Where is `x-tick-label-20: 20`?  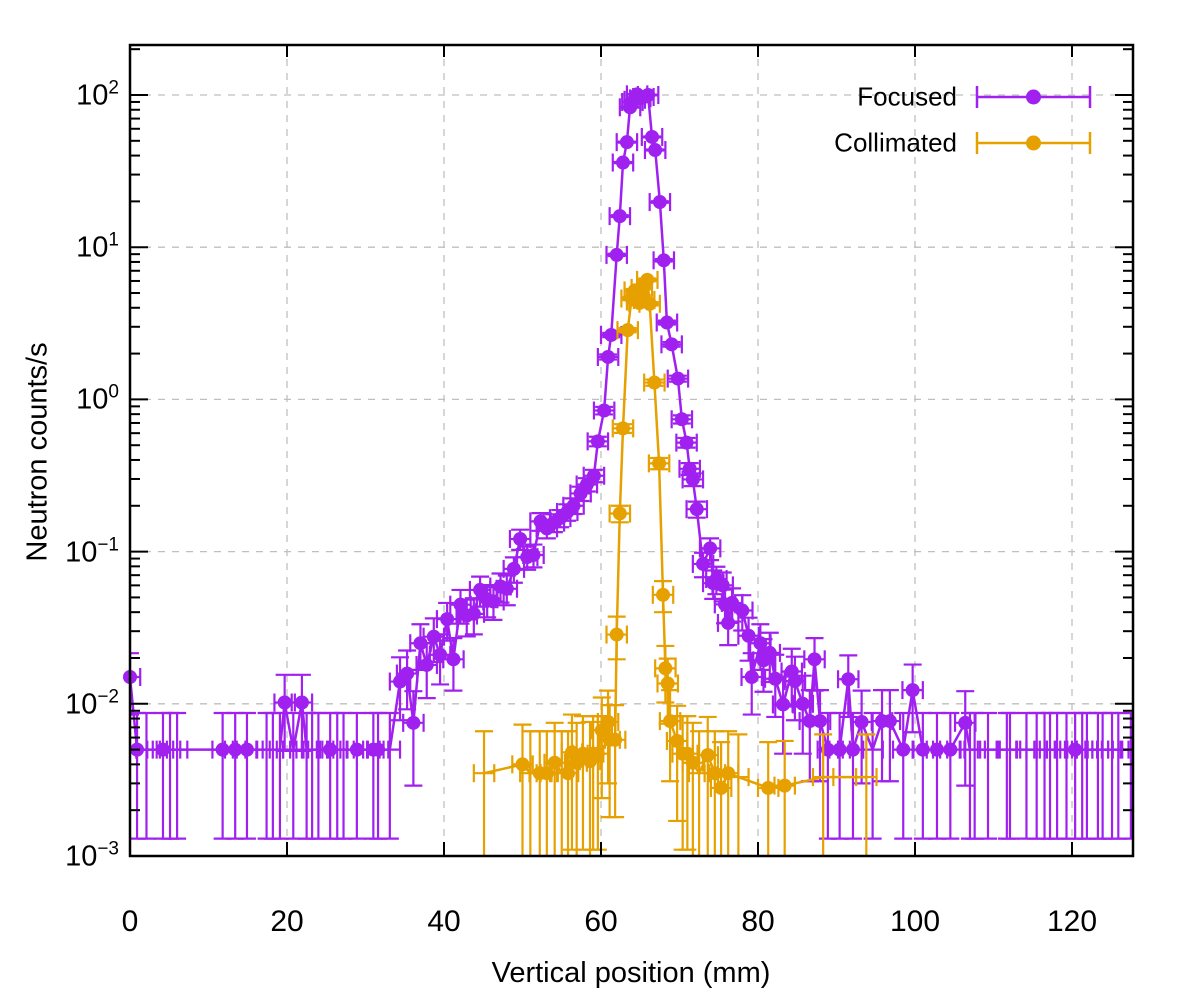 x-tick-label-20: 20 is located at coordinates (287, 921).